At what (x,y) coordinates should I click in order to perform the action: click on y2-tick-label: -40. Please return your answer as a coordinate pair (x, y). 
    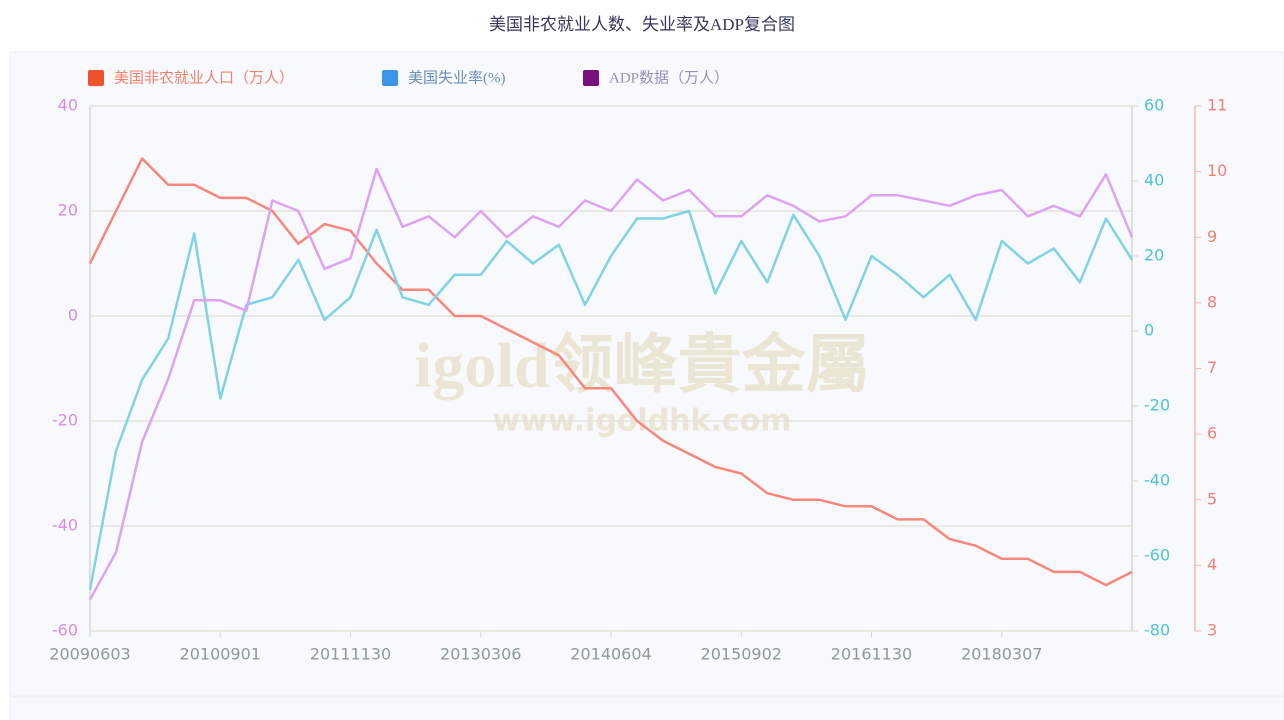
    Looking at the image, I should click on (1157, 480).